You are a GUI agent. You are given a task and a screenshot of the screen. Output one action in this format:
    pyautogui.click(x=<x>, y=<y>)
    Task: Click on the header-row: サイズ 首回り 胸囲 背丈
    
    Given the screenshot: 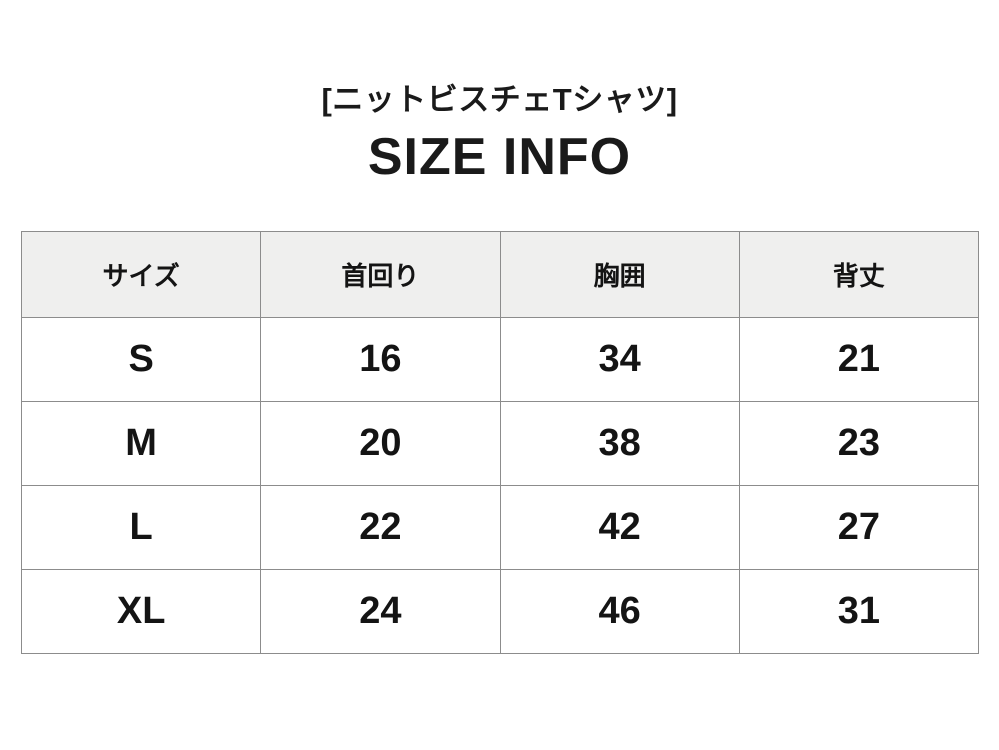 What is the action you would take?
    pyautogui.click(x=500, y=274)
    